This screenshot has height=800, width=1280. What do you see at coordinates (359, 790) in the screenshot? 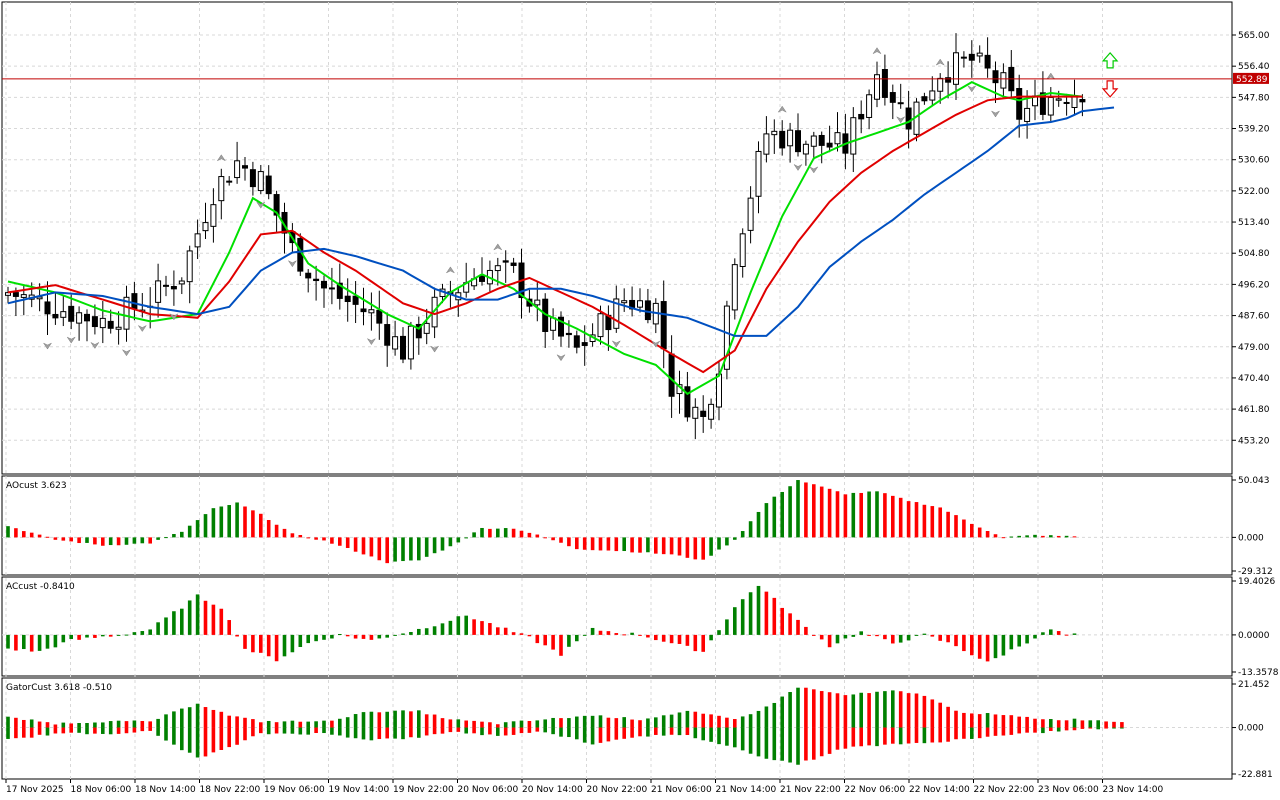
I see `x-tick-label: 19 Nov 14:00` at bounding box center [359, 790].